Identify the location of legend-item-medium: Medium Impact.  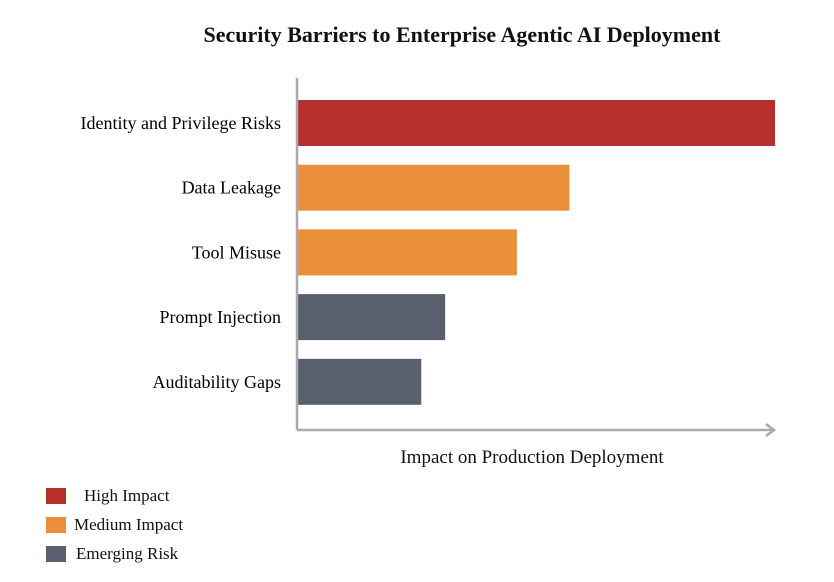
(114, 525).